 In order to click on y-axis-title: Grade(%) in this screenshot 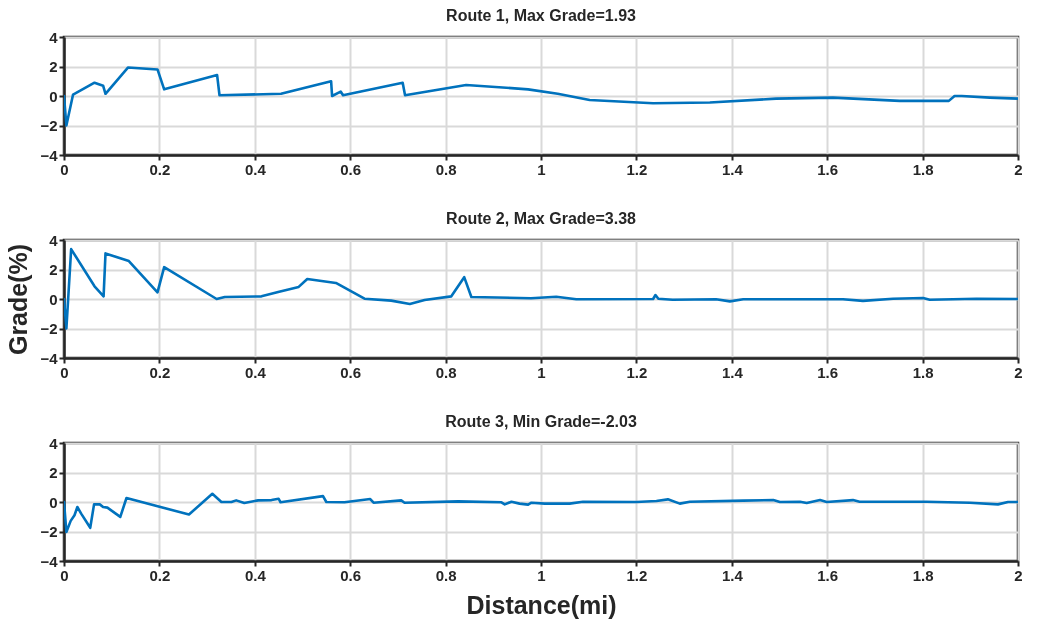, I will do `click(18, 299)`.